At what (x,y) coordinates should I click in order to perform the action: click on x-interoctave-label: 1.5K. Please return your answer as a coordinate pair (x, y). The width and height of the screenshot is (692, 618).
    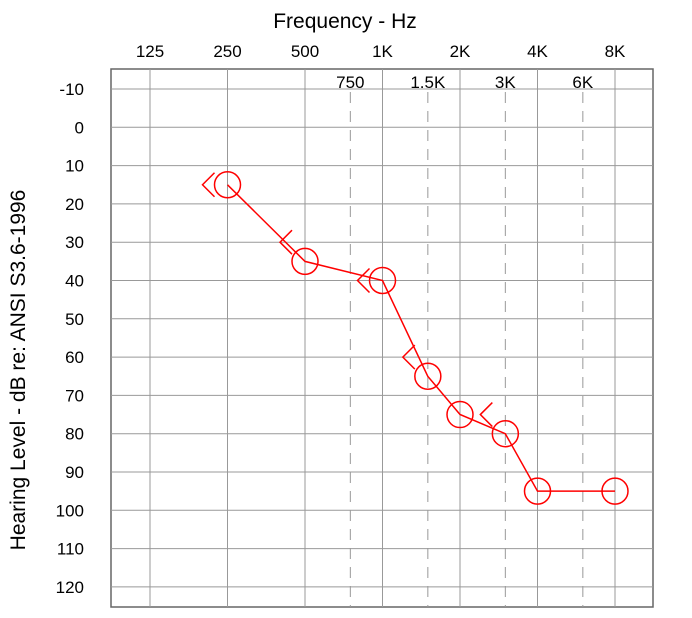
    Looking at the image, I should click on (428, 82).